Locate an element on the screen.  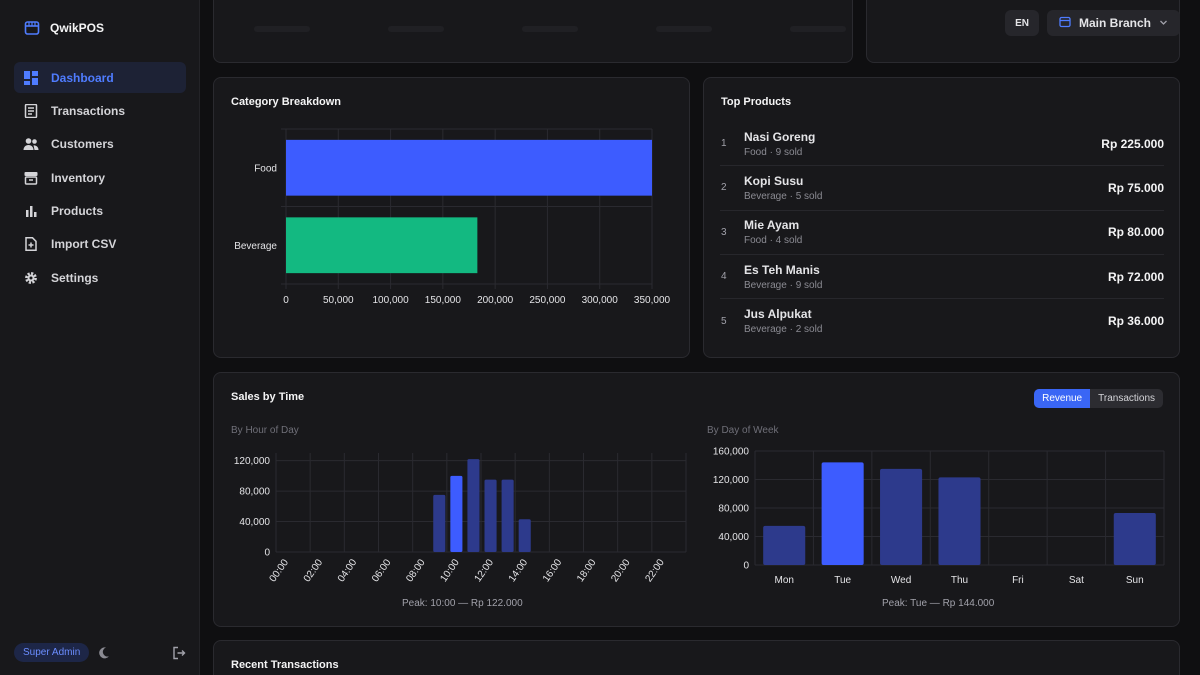
product-meta: Beverage · 2 sold is located at coordinates (783, 330).